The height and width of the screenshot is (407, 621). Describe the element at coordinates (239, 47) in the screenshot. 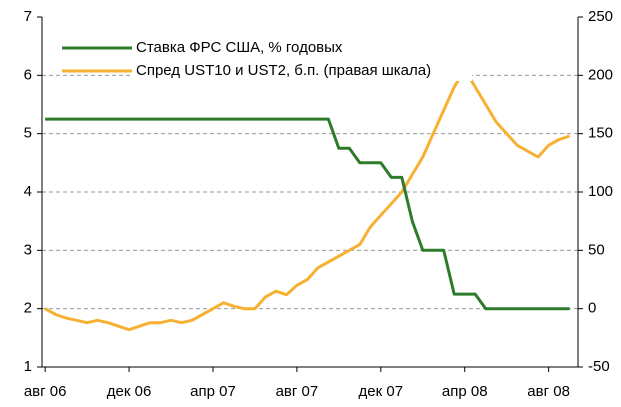

I see `legend-label: Ставка ФРС США, % годовых` at that location.